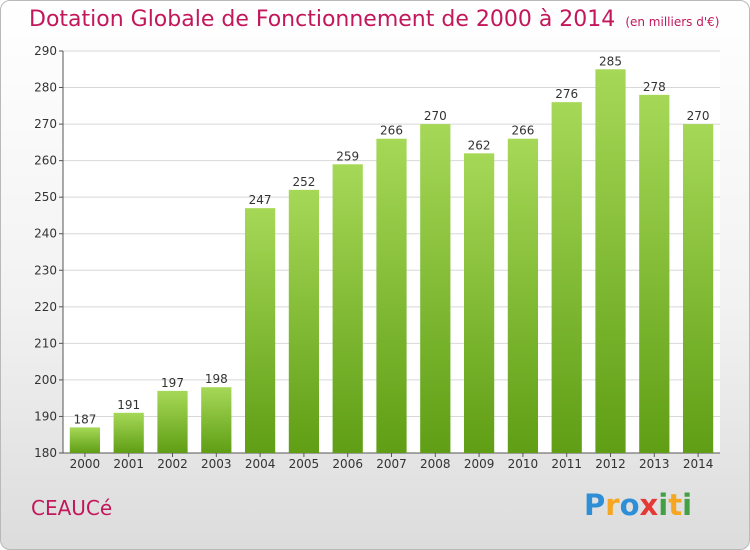  What do you see at coordinates (45, 343) in the screenshot?
I see `y-tick-label: 210` at bounding box center [45, 343].